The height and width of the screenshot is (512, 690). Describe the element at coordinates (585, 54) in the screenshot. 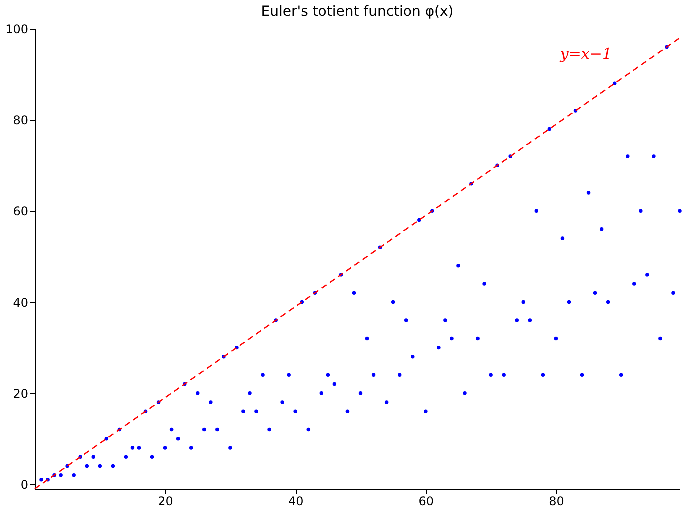

I see `series-label: y=x−1` at that location.